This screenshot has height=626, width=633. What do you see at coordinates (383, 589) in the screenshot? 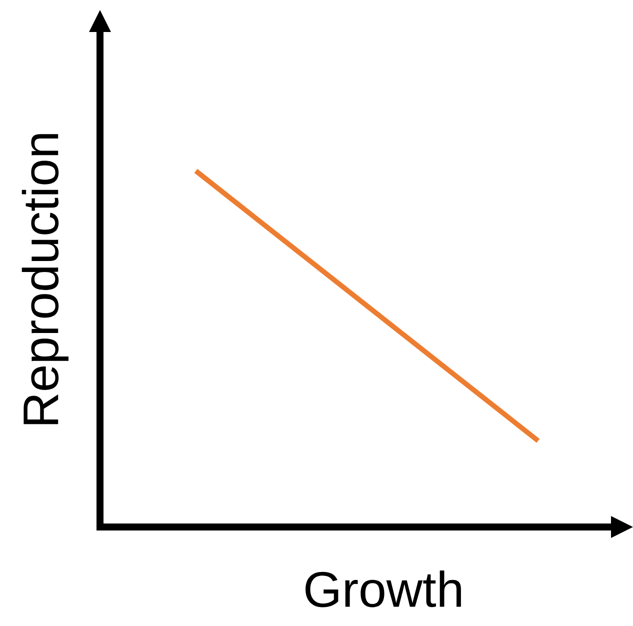
I see `x-axis-title: Growth` at bounding box center [383, 589].